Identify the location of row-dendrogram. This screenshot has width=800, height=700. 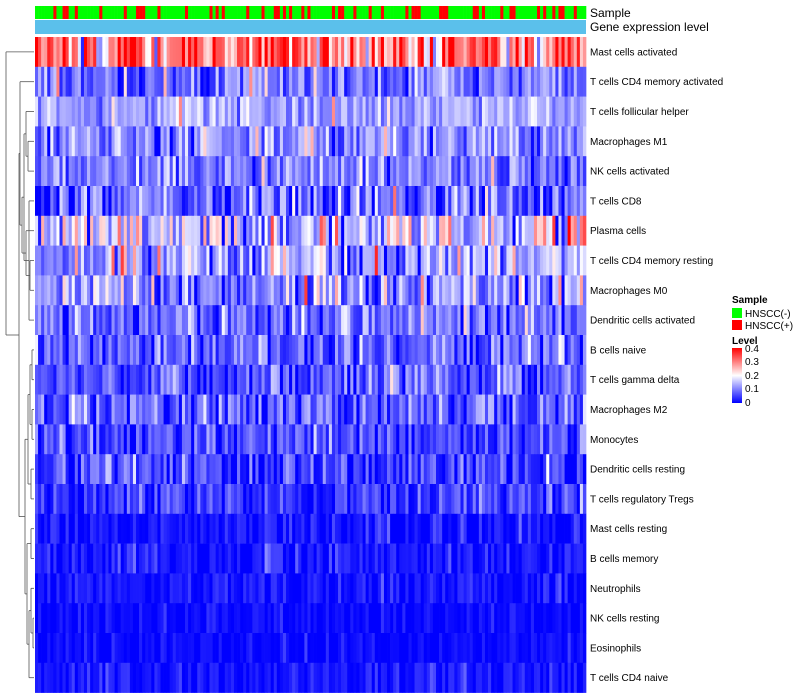
(19, 365).